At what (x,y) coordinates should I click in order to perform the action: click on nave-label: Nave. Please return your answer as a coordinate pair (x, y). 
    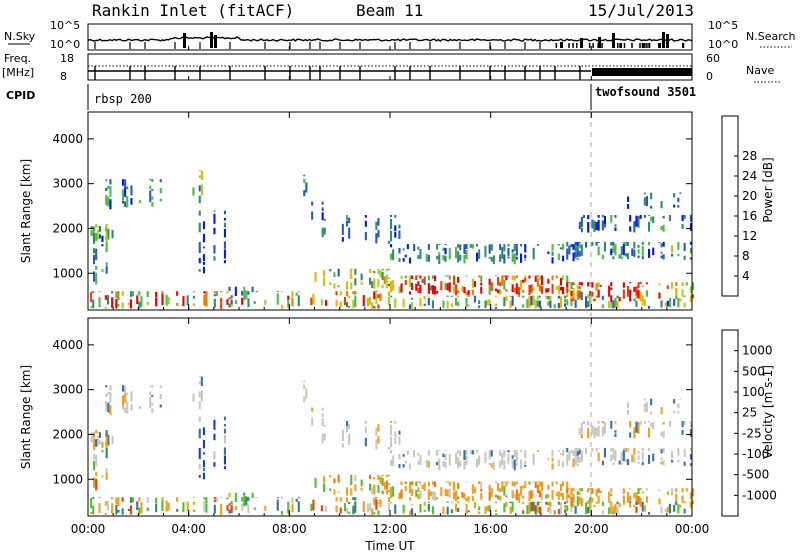
    Looking at the image, I should click on (760, 70).